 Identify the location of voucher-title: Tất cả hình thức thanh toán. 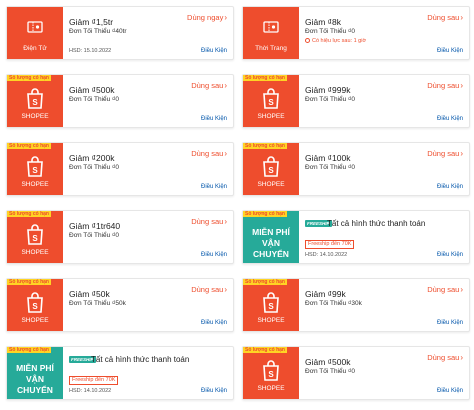
(376, 223).